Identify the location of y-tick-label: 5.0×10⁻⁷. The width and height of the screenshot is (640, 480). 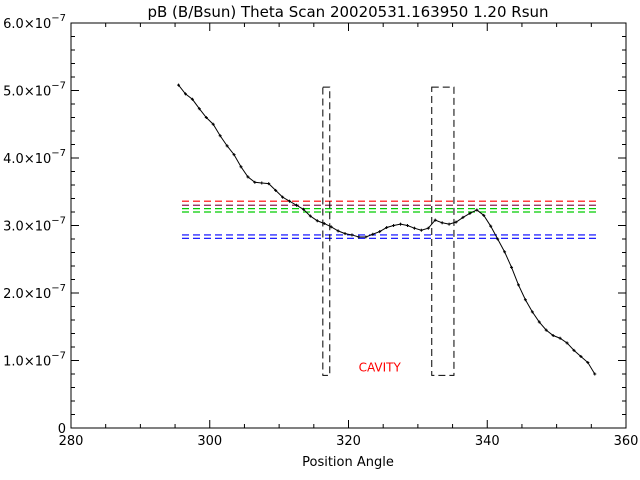
(34, 90).